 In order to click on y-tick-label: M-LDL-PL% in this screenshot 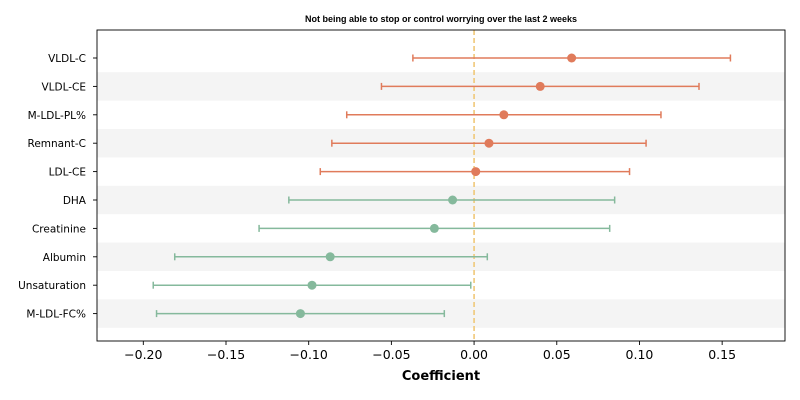, I will do `click(57, 116)`.